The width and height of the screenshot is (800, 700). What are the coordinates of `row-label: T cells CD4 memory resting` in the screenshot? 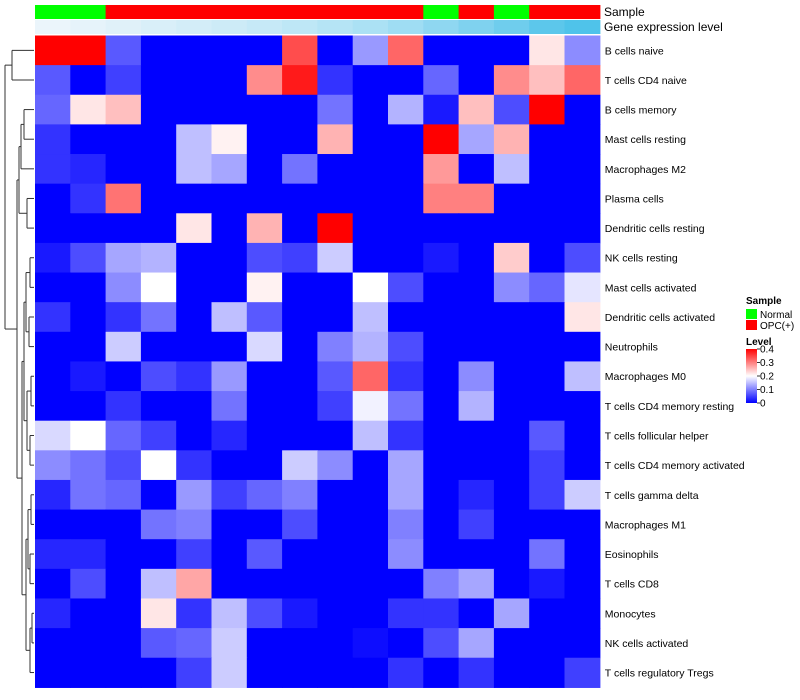 It's located at (669, 407).